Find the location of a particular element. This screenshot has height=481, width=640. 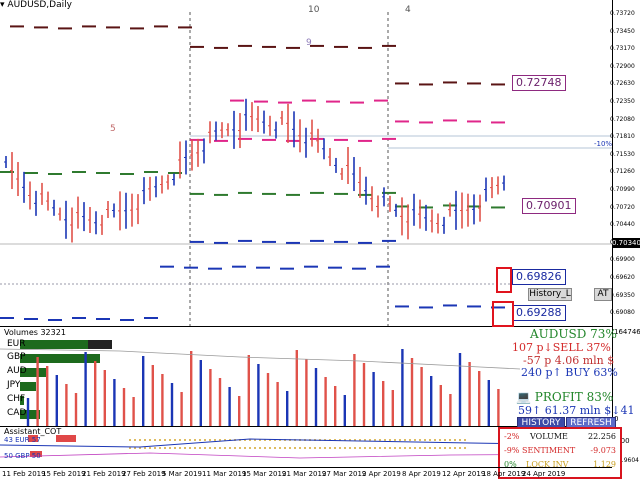

cot-line-blue is located at coordinates (300, 443).